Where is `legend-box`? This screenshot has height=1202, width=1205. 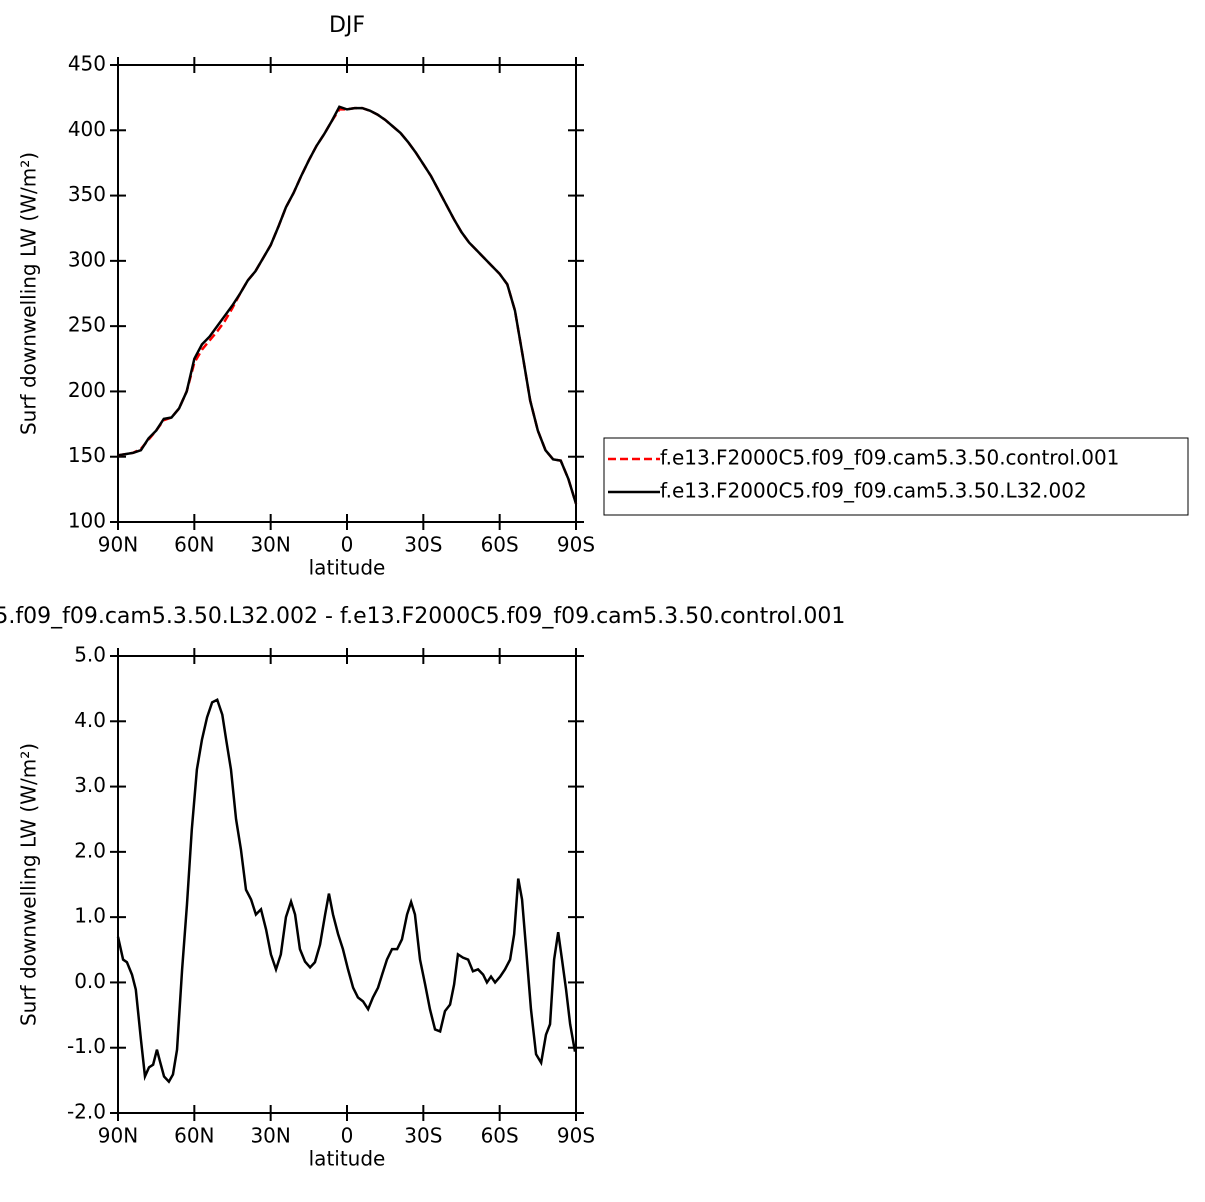 legend-box is located at coordinates (896, 476).